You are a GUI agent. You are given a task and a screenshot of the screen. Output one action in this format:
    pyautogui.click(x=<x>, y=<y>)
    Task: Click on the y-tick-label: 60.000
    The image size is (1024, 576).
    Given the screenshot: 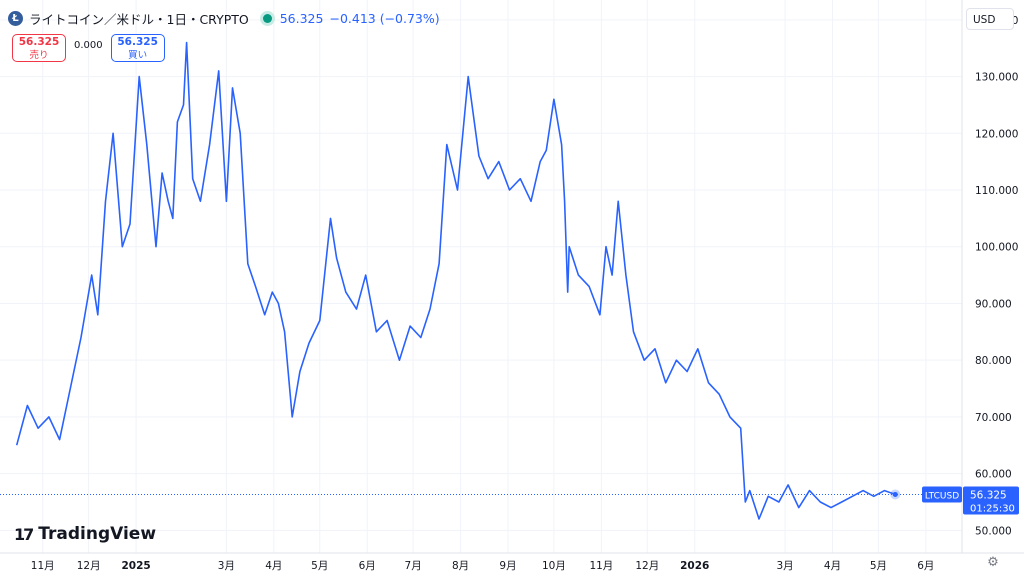 What is the action you would take?
    pyautogui.click(x=993, y=475)
    